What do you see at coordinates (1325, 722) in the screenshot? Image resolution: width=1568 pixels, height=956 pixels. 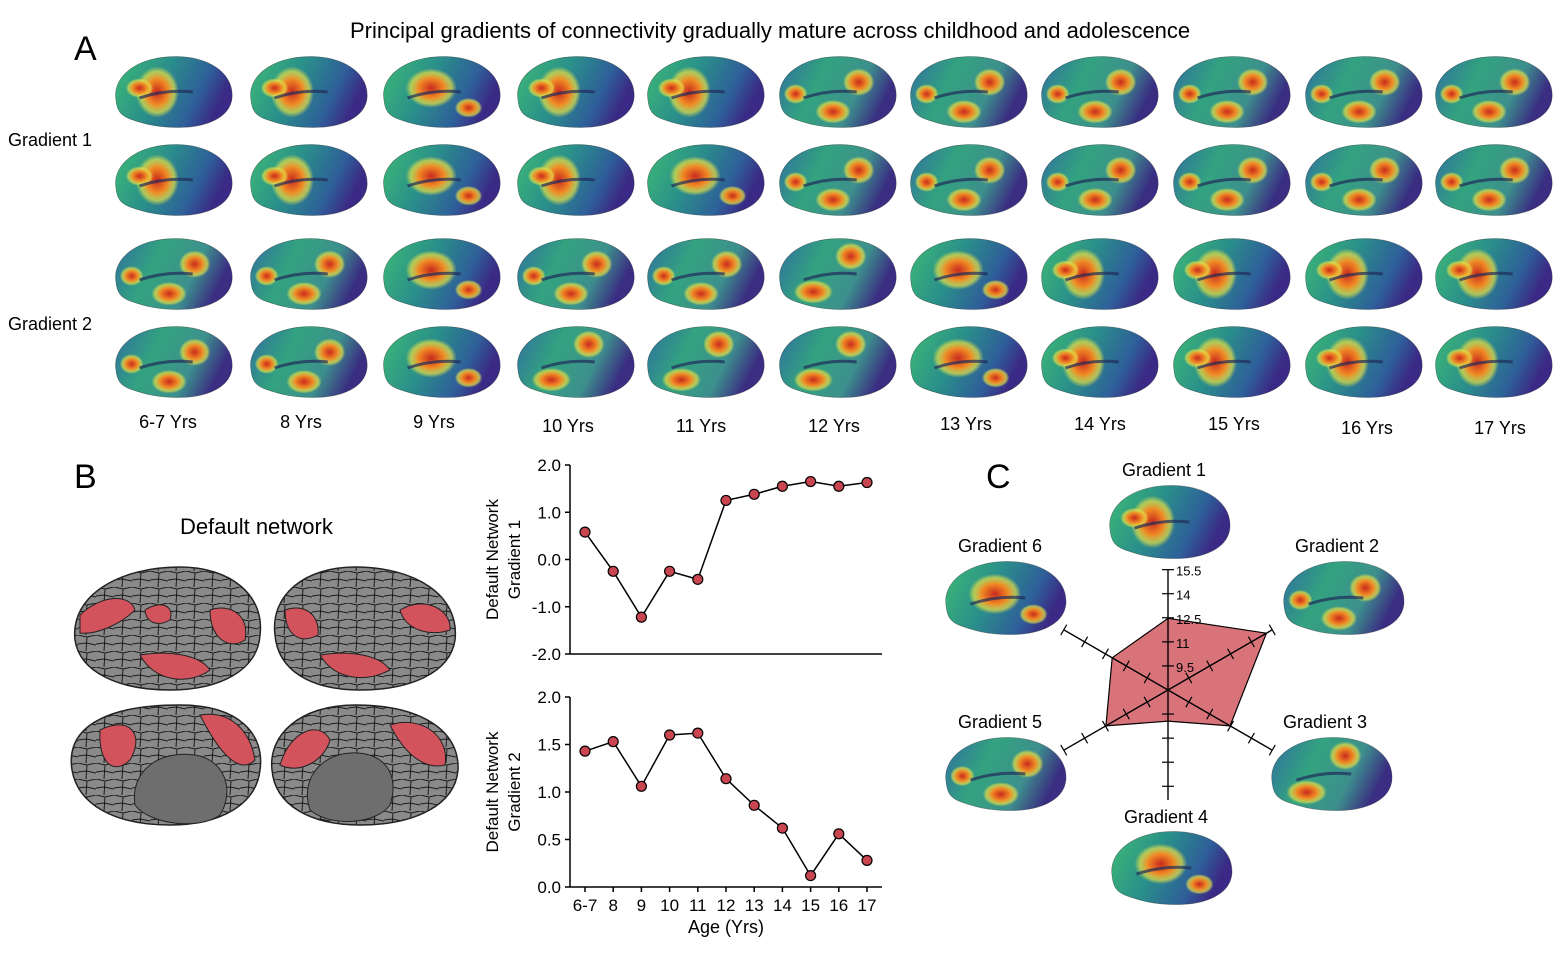 I see `radar-gradient-label: Gradient 3` at bounding box center [1325, 722].